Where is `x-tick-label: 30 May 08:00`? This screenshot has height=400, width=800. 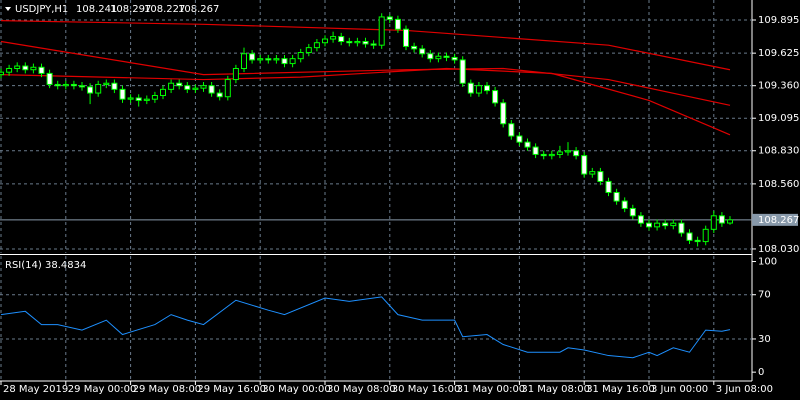
x-tick-label: 30 May 08:00 is located at coordinates (361, 389).